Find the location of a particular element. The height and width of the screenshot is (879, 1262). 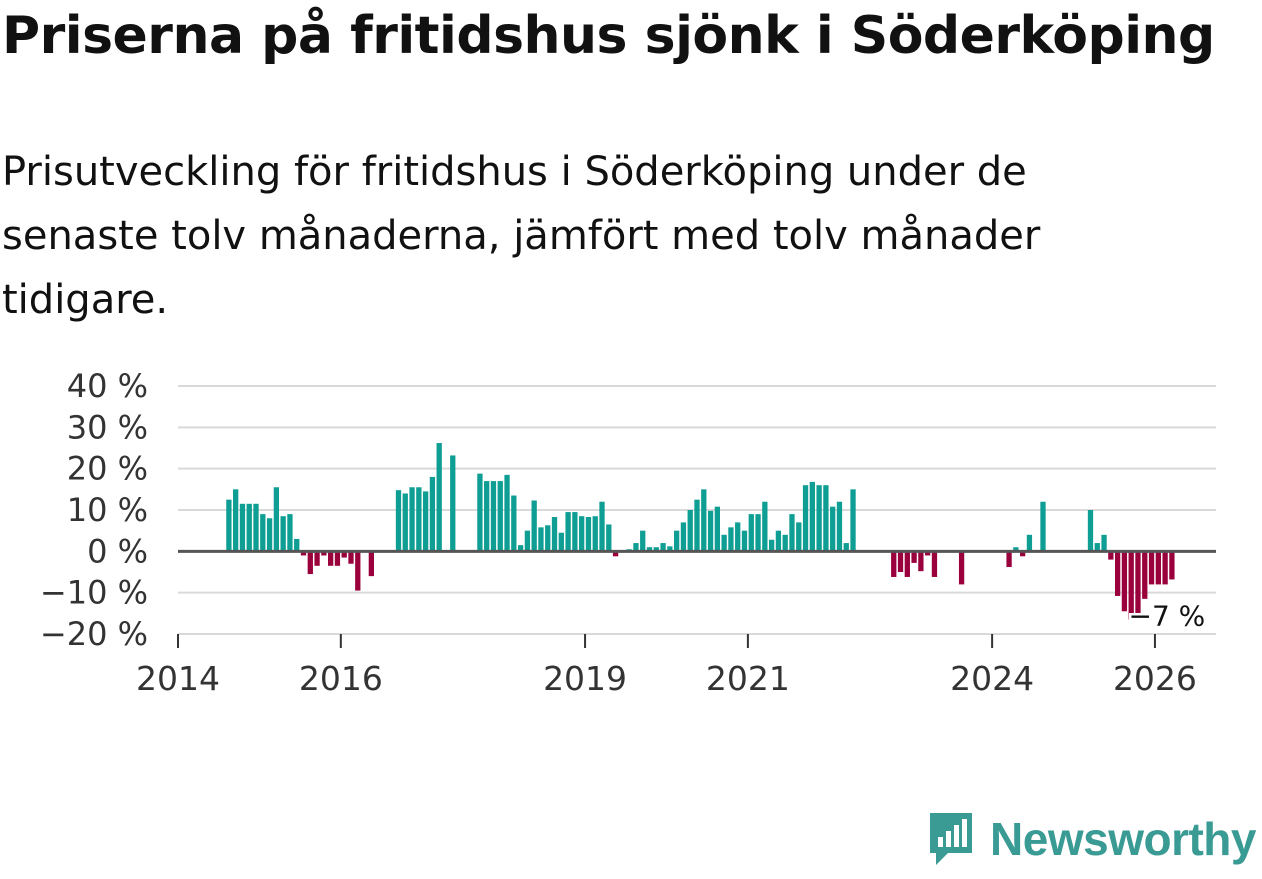

x-tick-label: 2021 is located at coordinates (748, 678).